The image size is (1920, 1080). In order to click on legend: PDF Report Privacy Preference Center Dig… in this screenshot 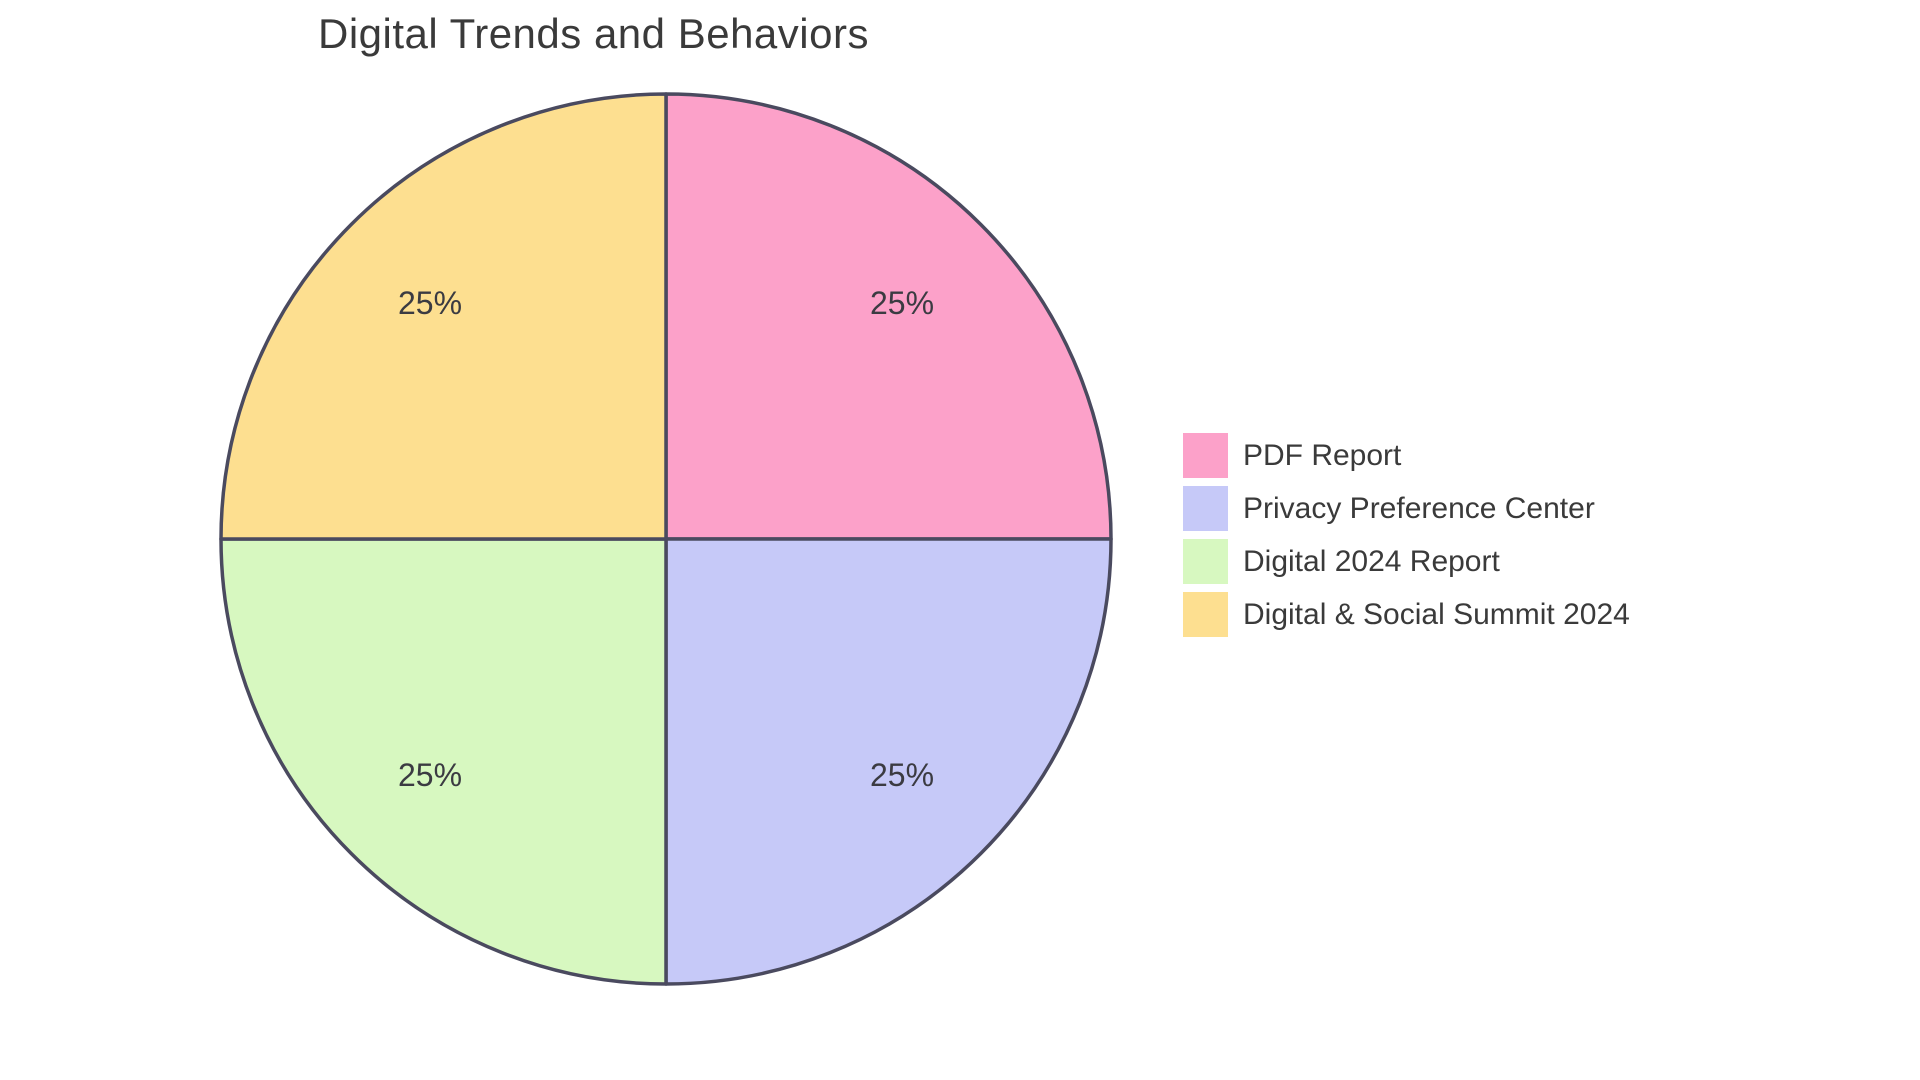, I will do `click(1406, 539)`.